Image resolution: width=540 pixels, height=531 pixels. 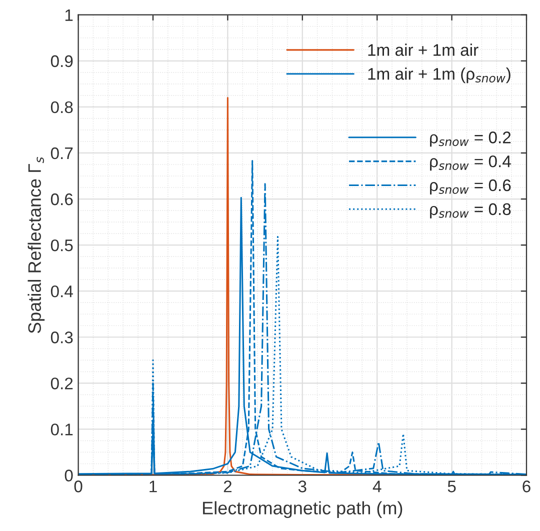 I want to click on y-tick-label: 0.9, so click(x=61, y=61).